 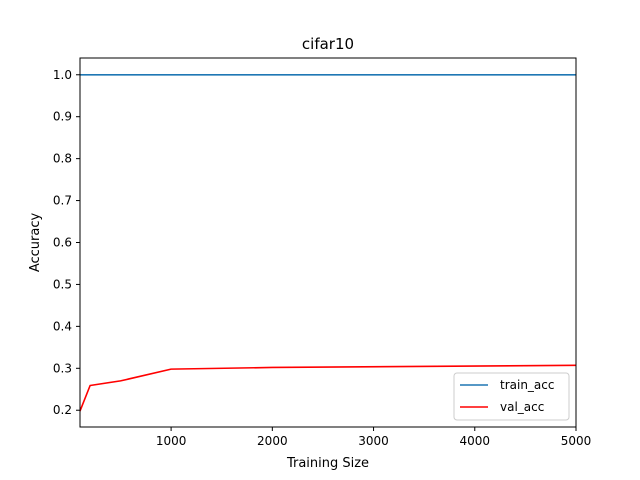 I want to click on y-tick-label: 0.5, so click(x=62, y=284).